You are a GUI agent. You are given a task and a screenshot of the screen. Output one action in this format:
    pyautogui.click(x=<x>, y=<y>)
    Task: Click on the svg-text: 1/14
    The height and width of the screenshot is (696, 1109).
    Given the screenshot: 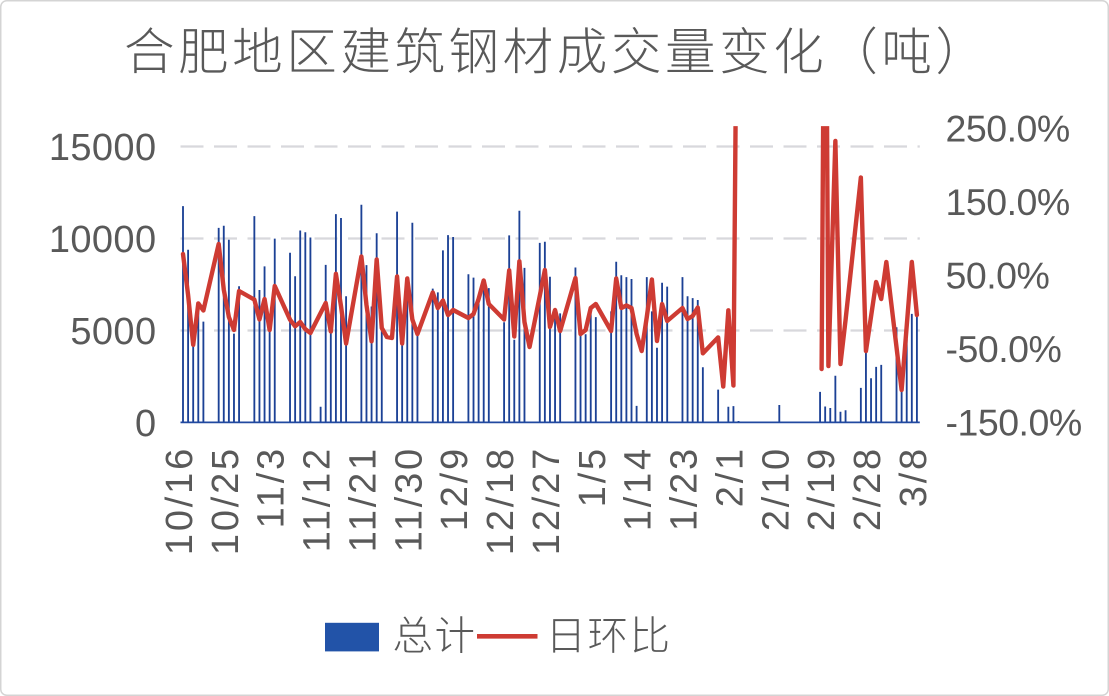 What is the action you would take?
    pyautogui.click(x=639, y=488)
    